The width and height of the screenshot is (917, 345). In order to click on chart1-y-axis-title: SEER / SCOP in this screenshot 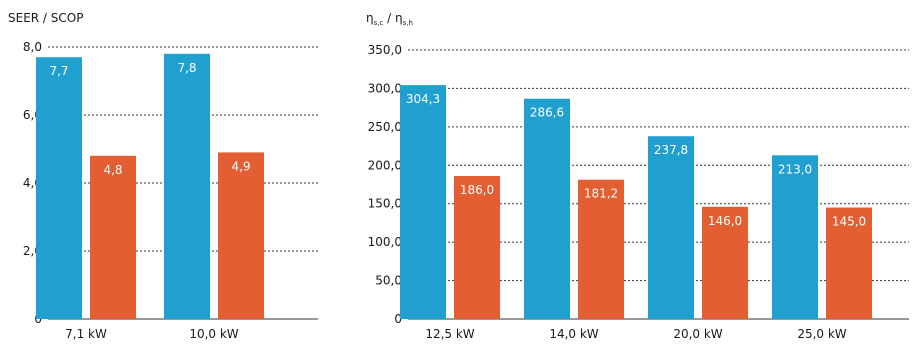, I will do `click(45, 18)`.